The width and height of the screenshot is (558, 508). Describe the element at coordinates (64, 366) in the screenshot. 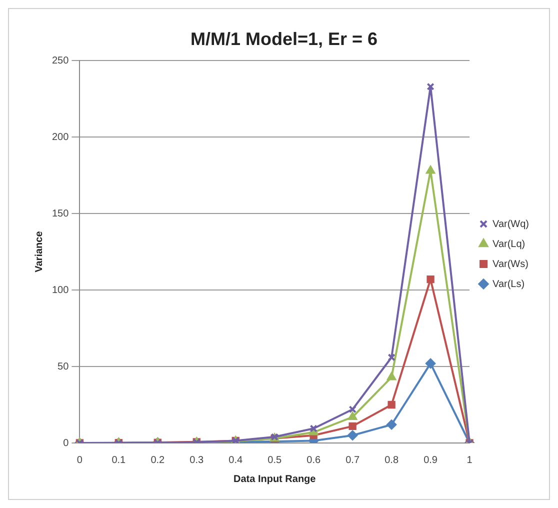

I see `y-tick-label: 50` at that location.